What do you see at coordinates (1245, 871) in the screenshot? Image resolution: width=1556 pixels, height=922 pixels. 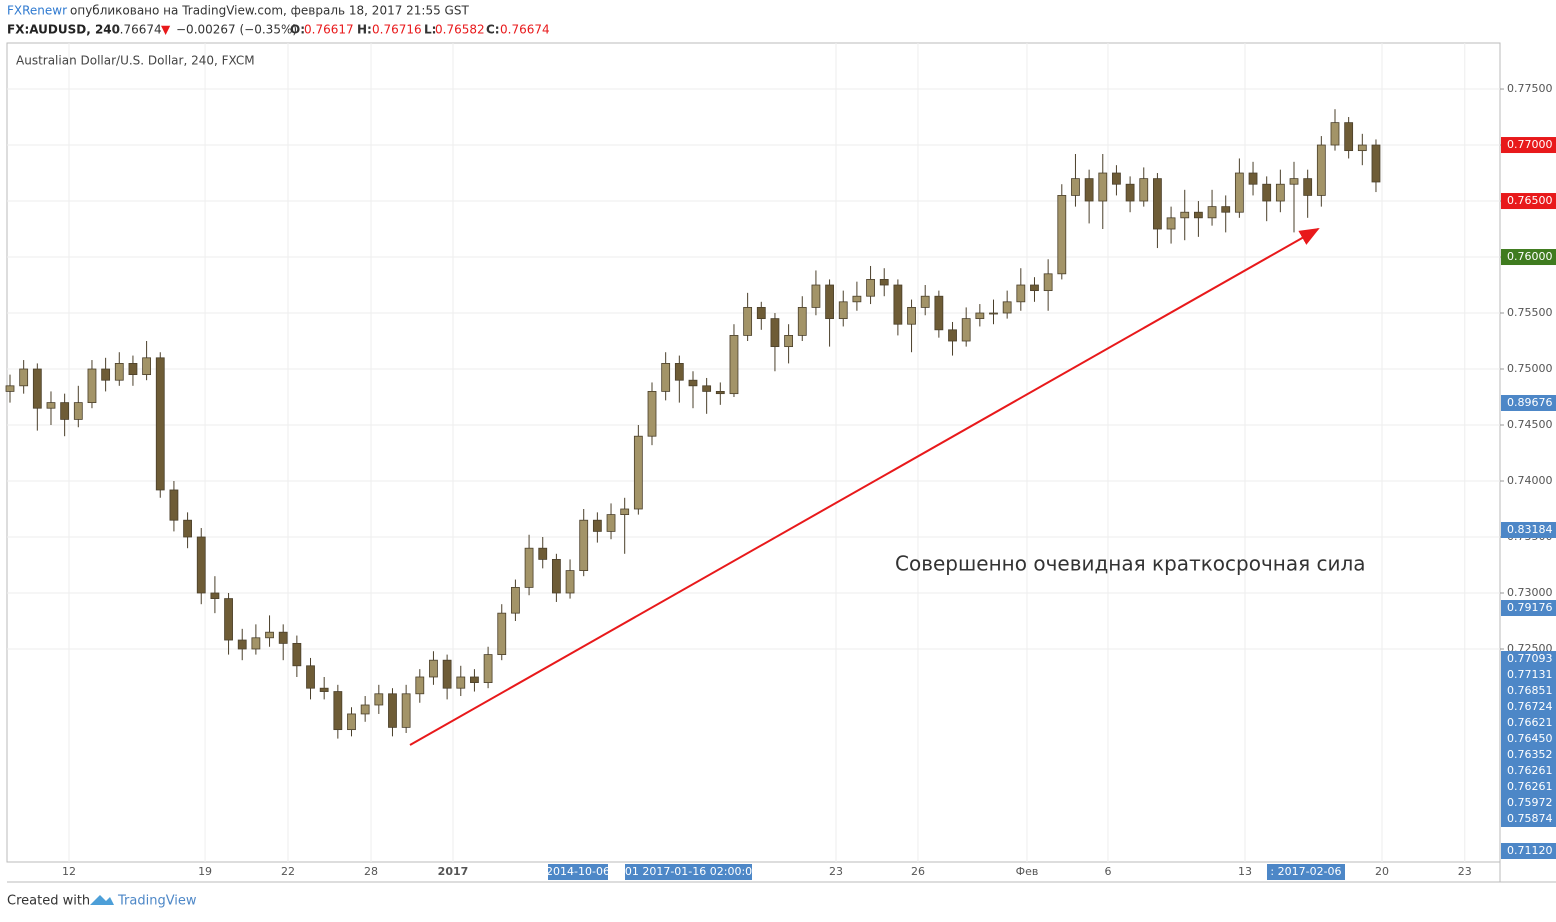 I see `x-tick-label: 13` at bounding box center [1245, 871].